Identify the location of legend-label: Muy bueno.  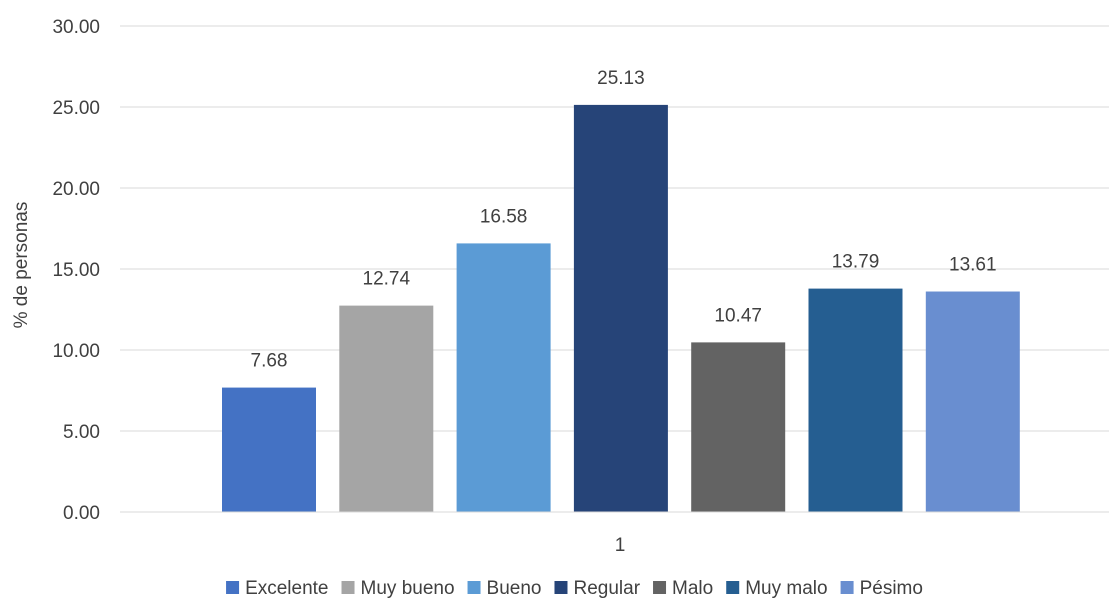
(408, 588).